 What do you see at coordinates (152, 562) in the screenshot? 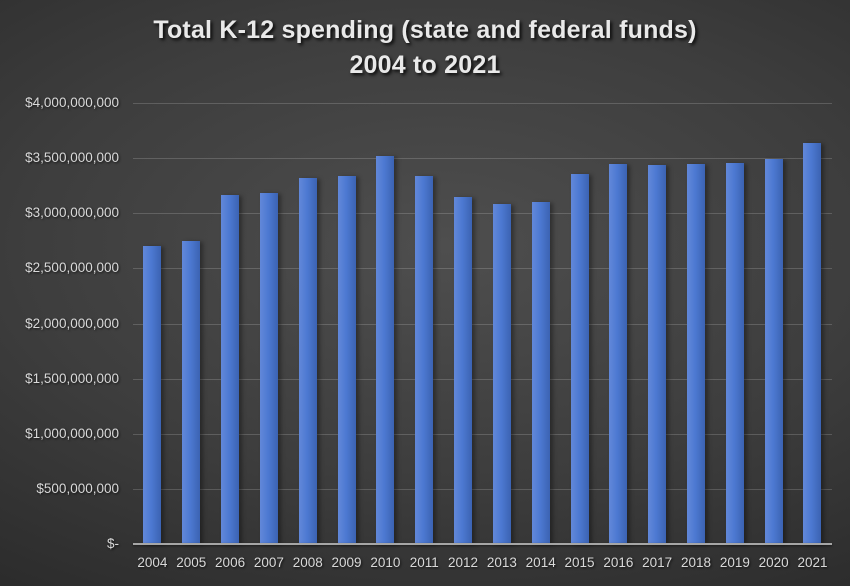
I see `x-tick-label-2004: 2004` at bounding box center [152, 562].